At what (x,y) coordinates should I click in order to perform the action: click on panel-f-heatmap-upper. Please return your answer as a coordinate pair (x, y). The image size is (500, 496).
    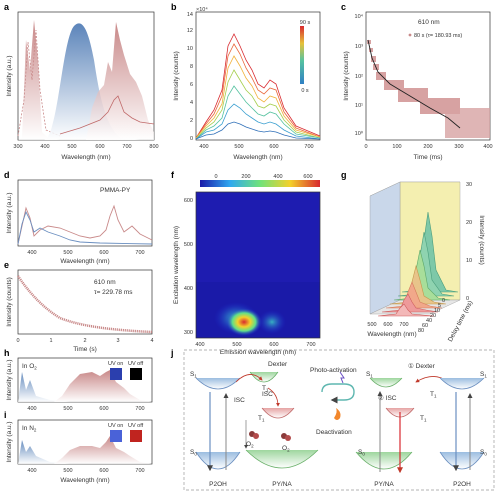
    Looking at the image, I should click on (258, 237).